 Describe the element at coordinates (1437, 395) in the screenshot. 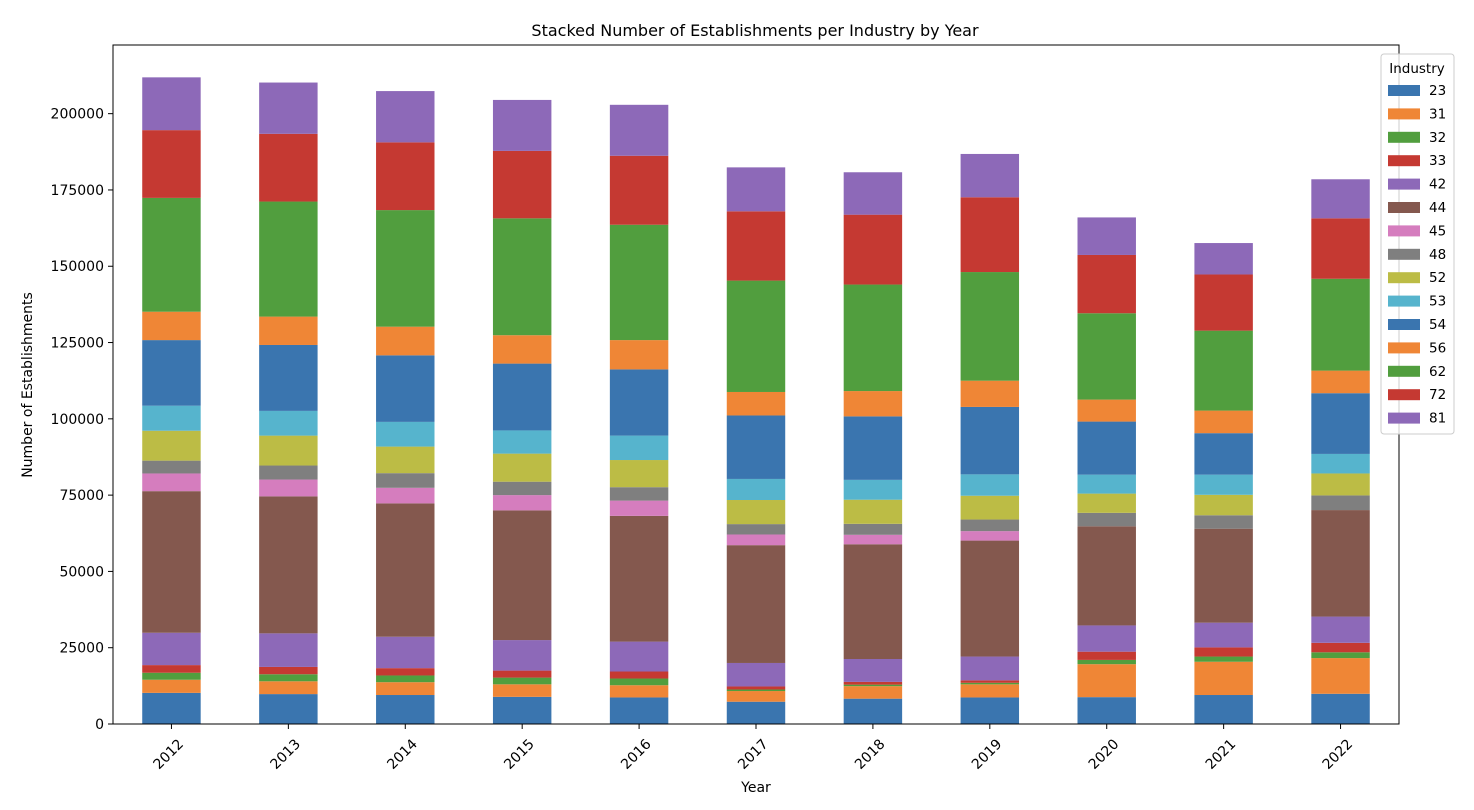

I see `legend-label-72: 72` at that location.